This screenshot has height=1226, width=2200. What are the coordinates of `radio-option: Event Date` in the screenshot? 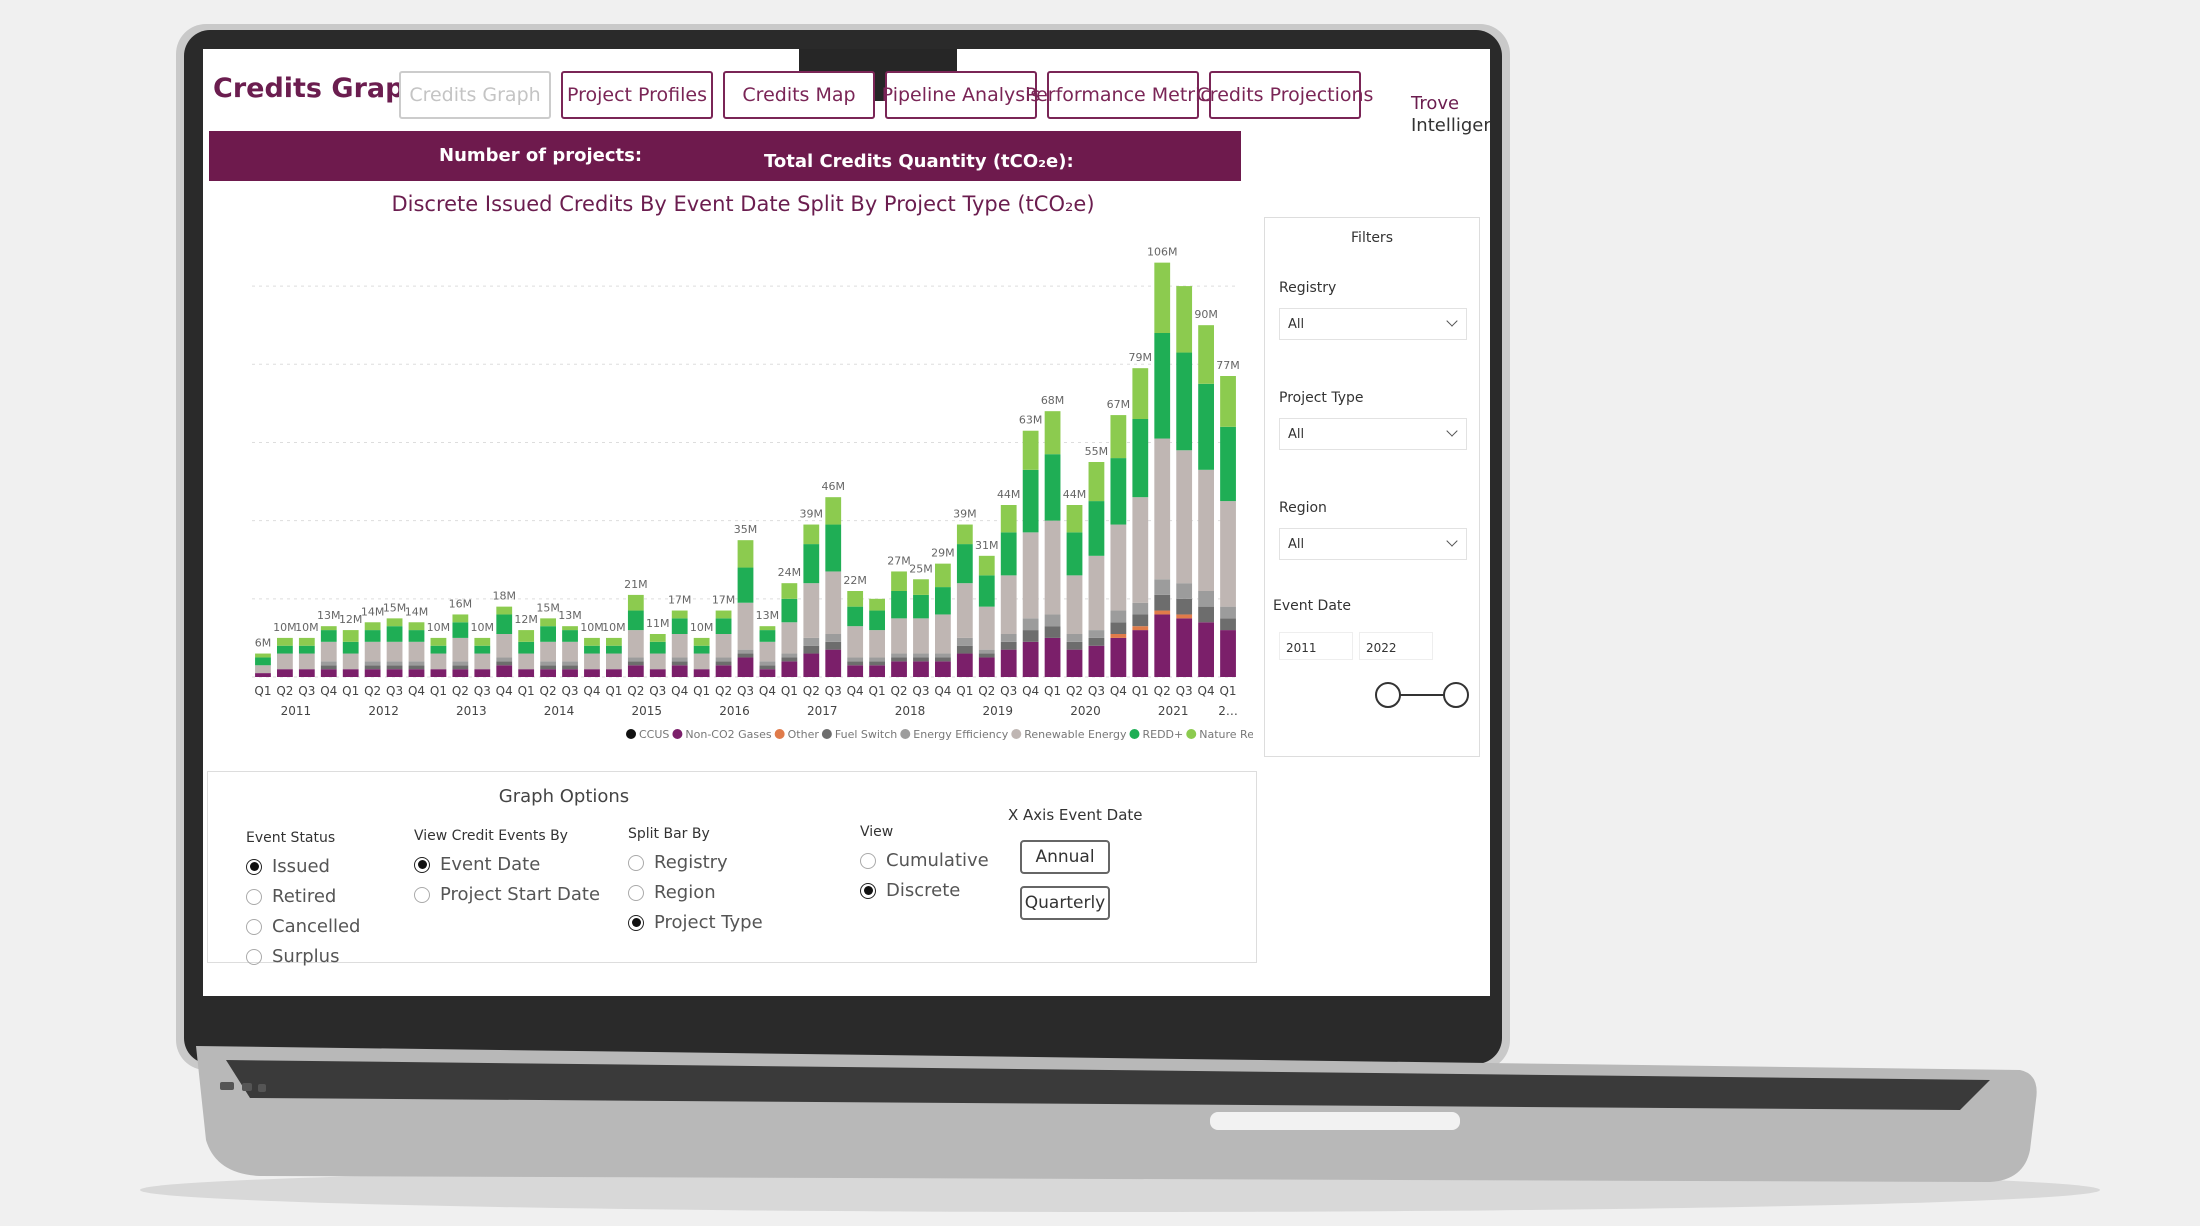 It's located at (477, 864).